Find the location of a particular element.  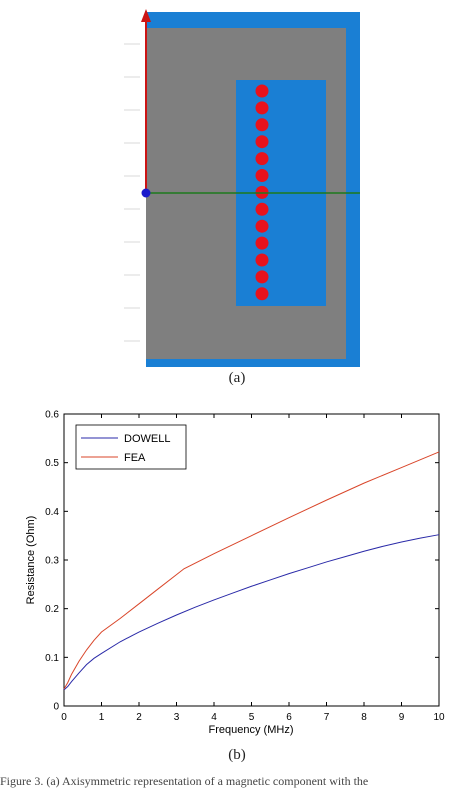

legend: DOWELL FEA is located at coordinates (131, 447).